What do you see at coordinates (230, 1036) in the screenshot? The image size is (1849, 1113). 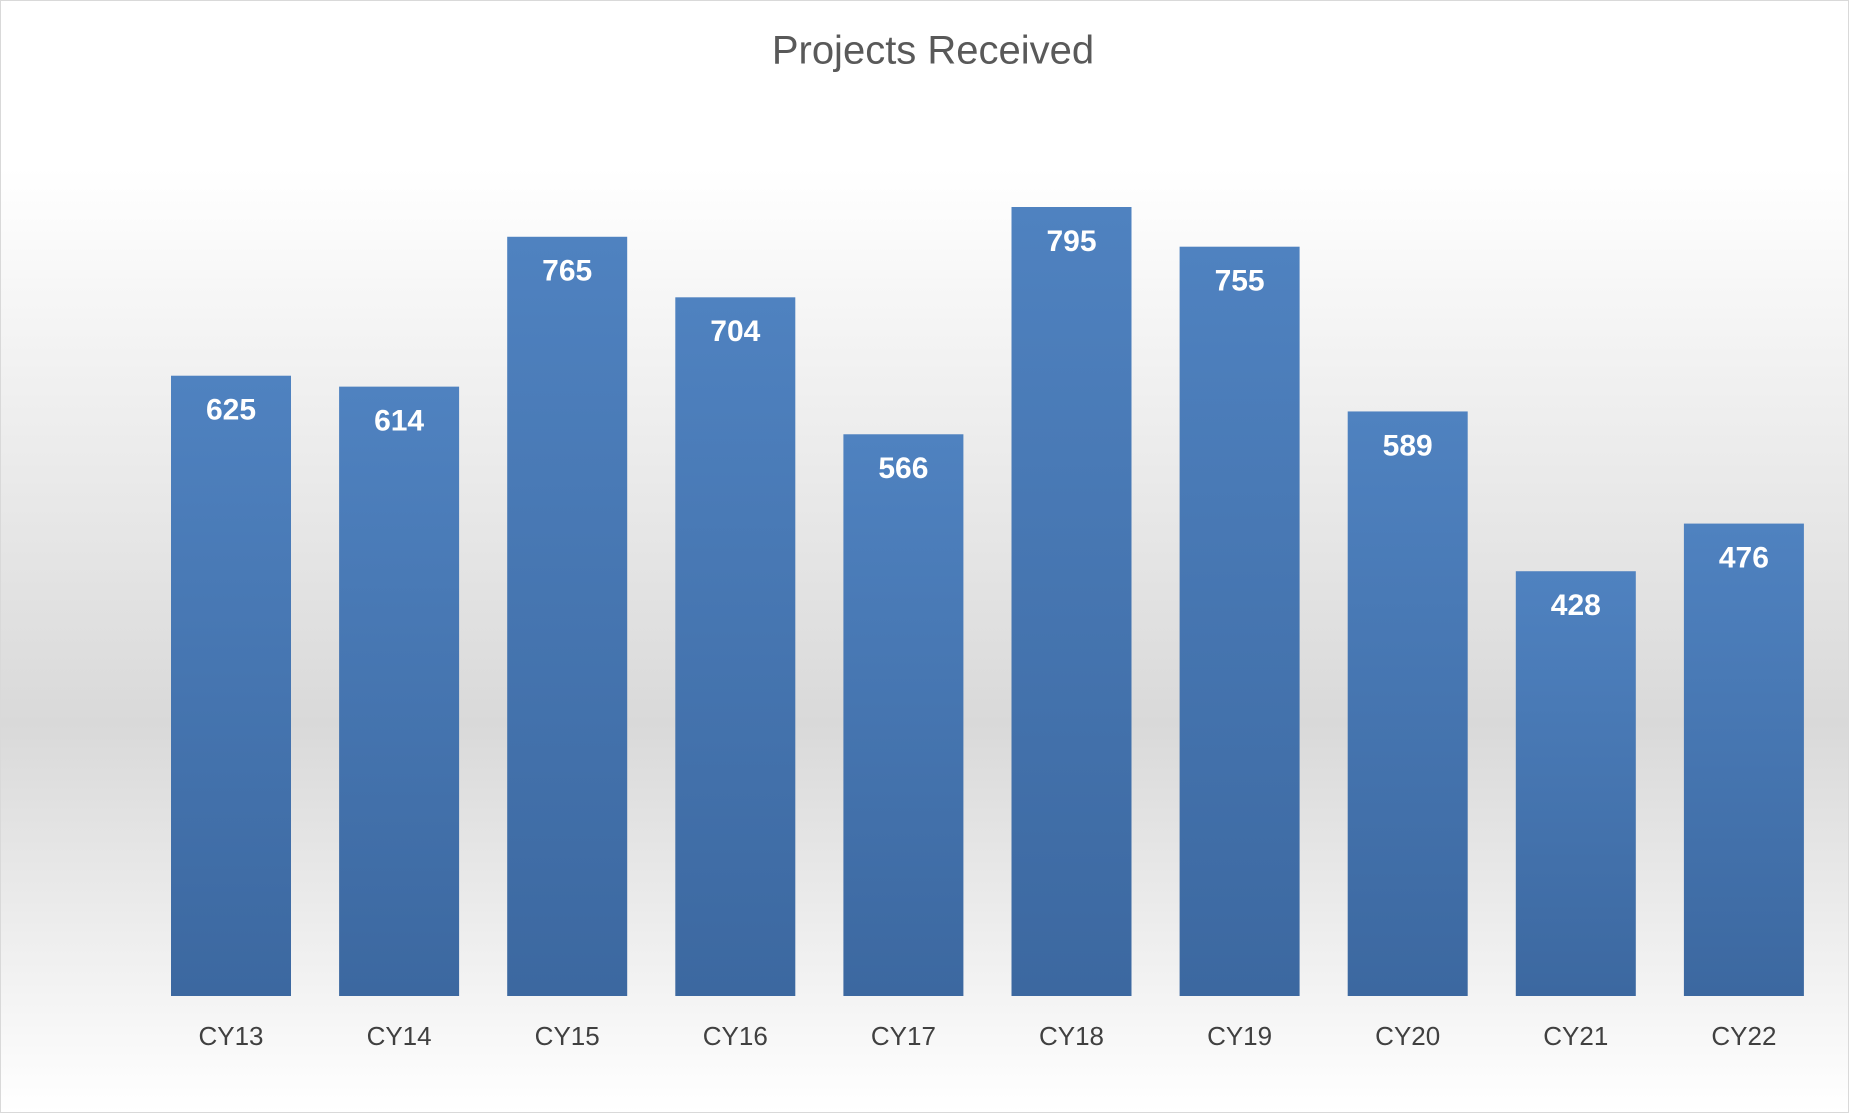 I see `x-tick-label: CY13` at bounding box center [230, 1036].